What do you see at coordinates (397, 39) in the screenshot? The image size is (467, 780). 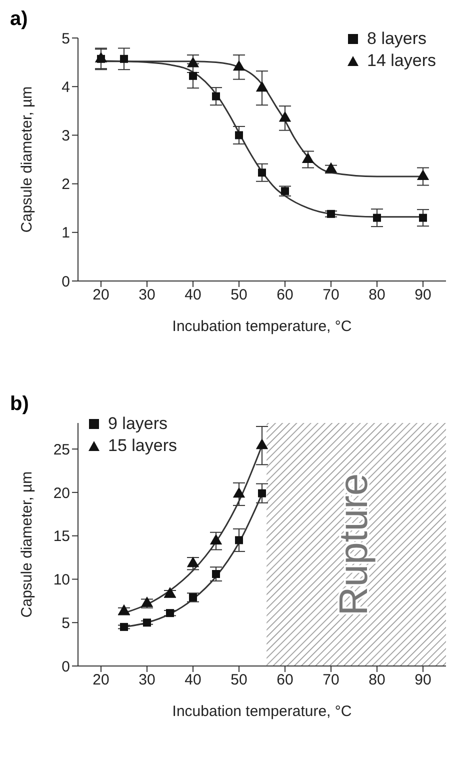 I see `legend-label: 8 layers` at bounding box center [397, 39].